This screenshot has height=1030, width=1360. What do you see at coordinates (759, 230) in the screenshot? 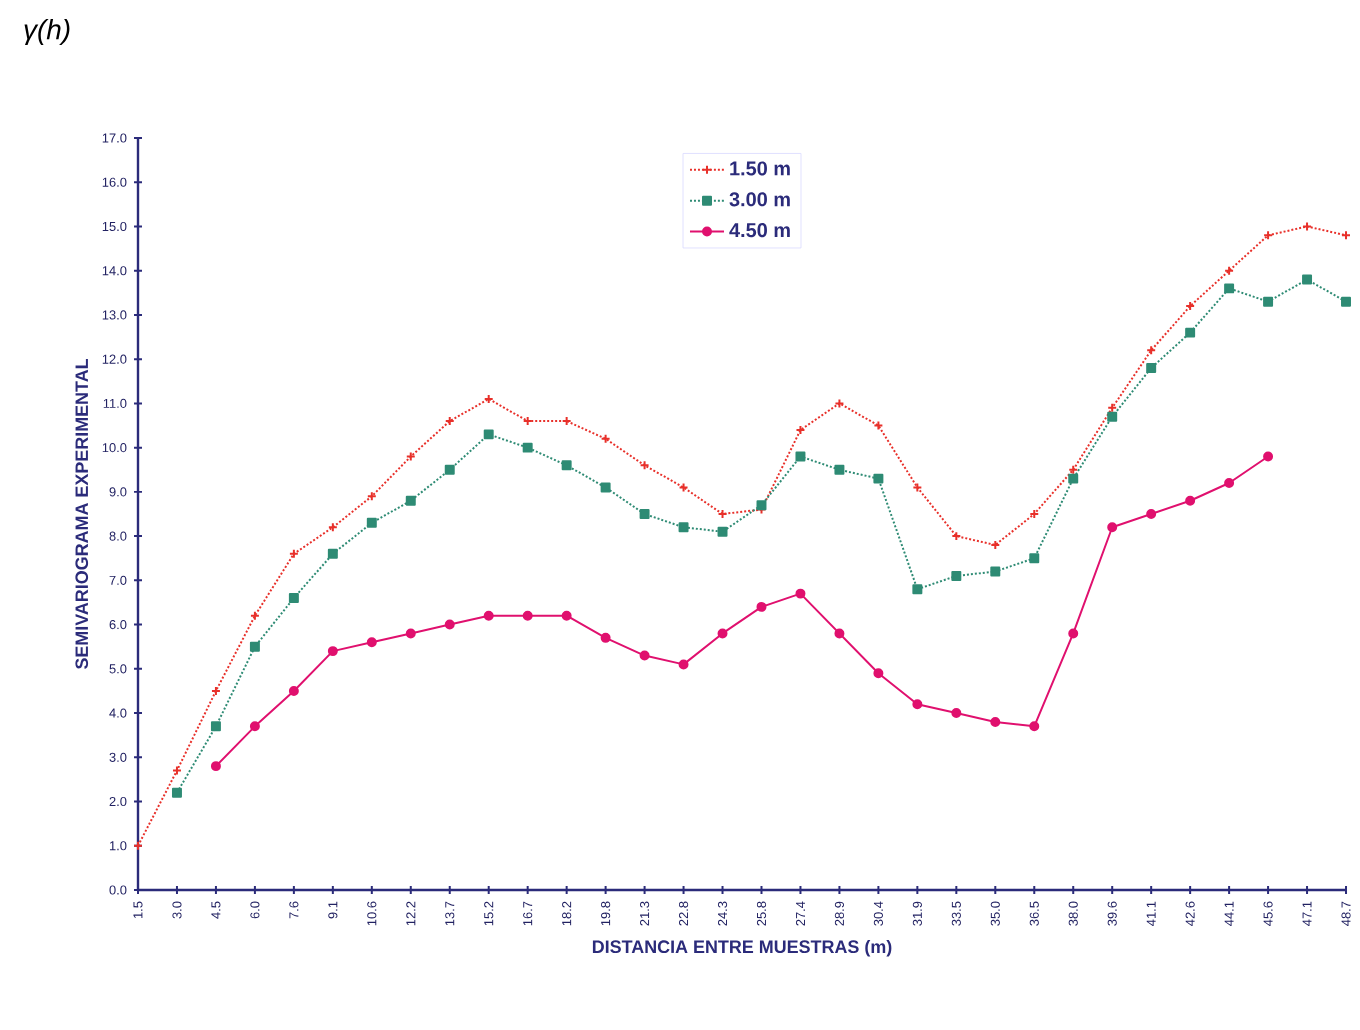
I see `legend-label: 4.50 m` at bounding box center [759, 230].